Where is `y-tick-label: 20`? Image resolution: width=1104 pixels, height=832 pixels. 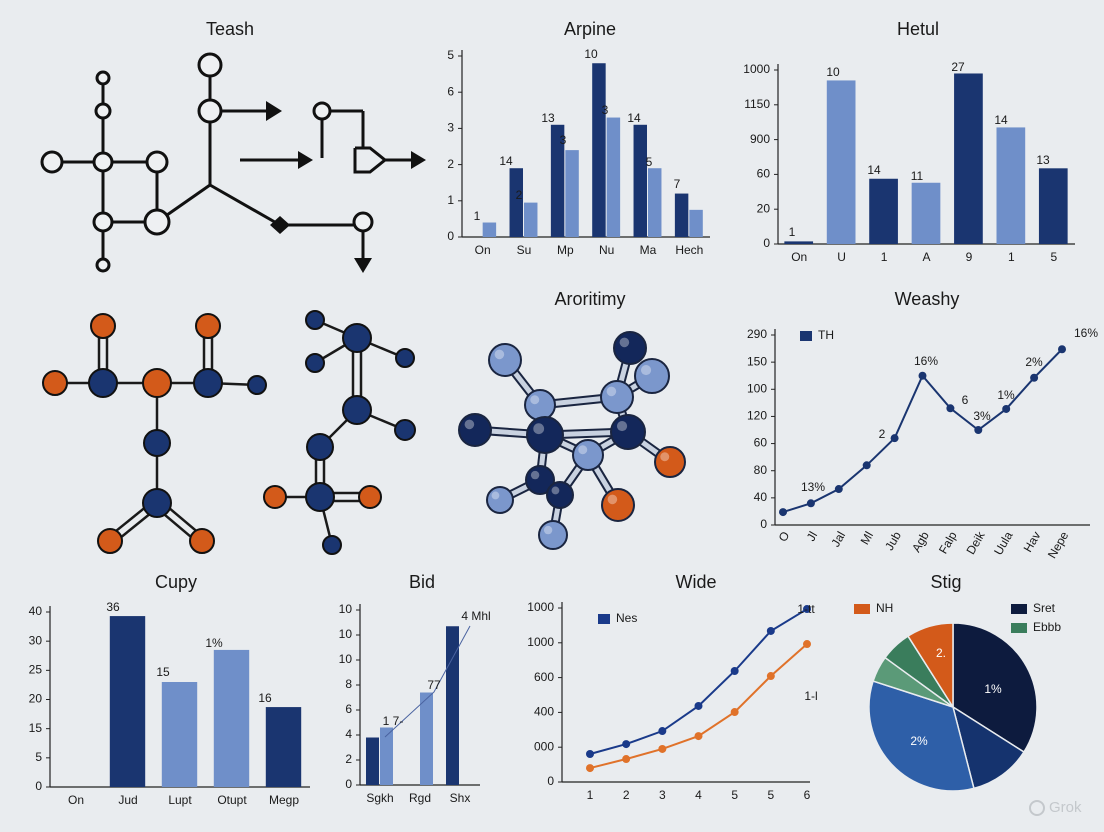 y-tick-label: 20 is located at coordinates (764, 208).